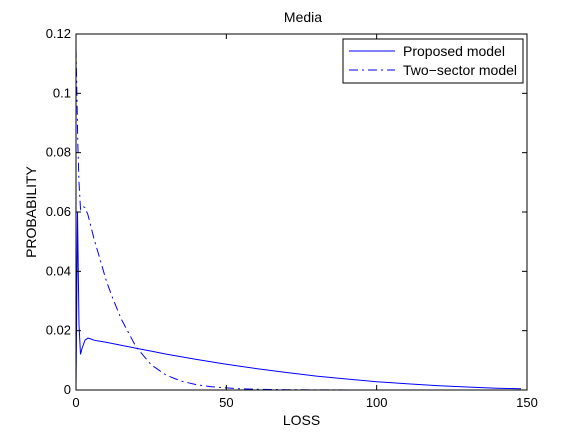  What do you see at coordinates (62, 92) in the screenshot?
I see `y-tick-label: 0.1` at bounding box center [62, 92].